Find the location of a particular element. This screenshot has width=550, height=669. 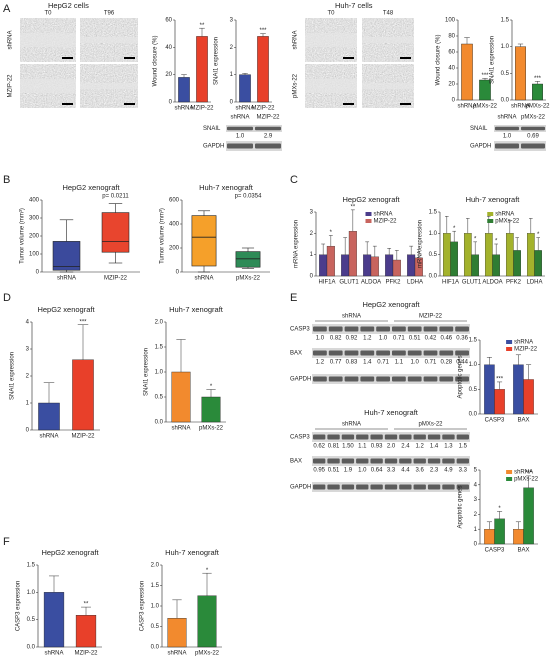

y-axis-label: CASP3 expression is located at coordinates (143, 606).